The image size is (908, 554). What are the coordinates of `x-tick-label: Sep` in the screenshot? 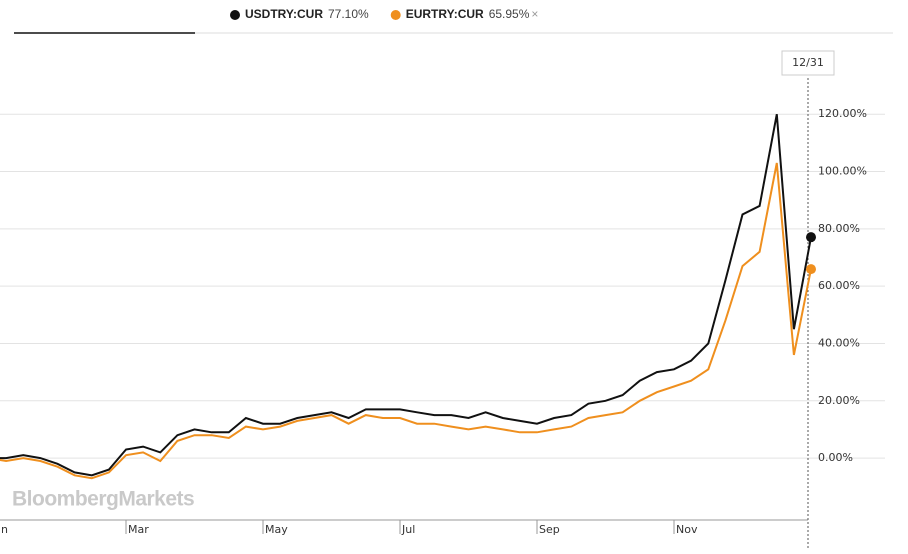 It's located at (549, 529).